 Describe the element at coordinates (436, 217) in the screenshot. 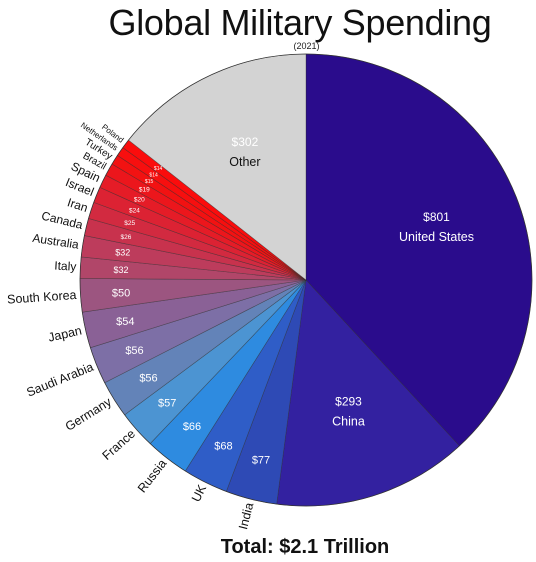

I see `value-label-united-states: $801` at that location.